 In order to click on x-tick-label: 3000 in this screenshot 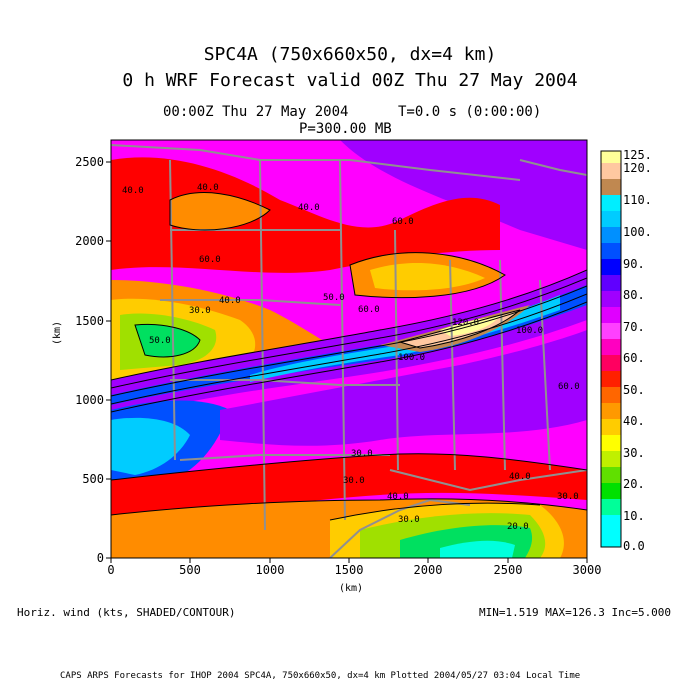, I will do `click(587, 570)`.